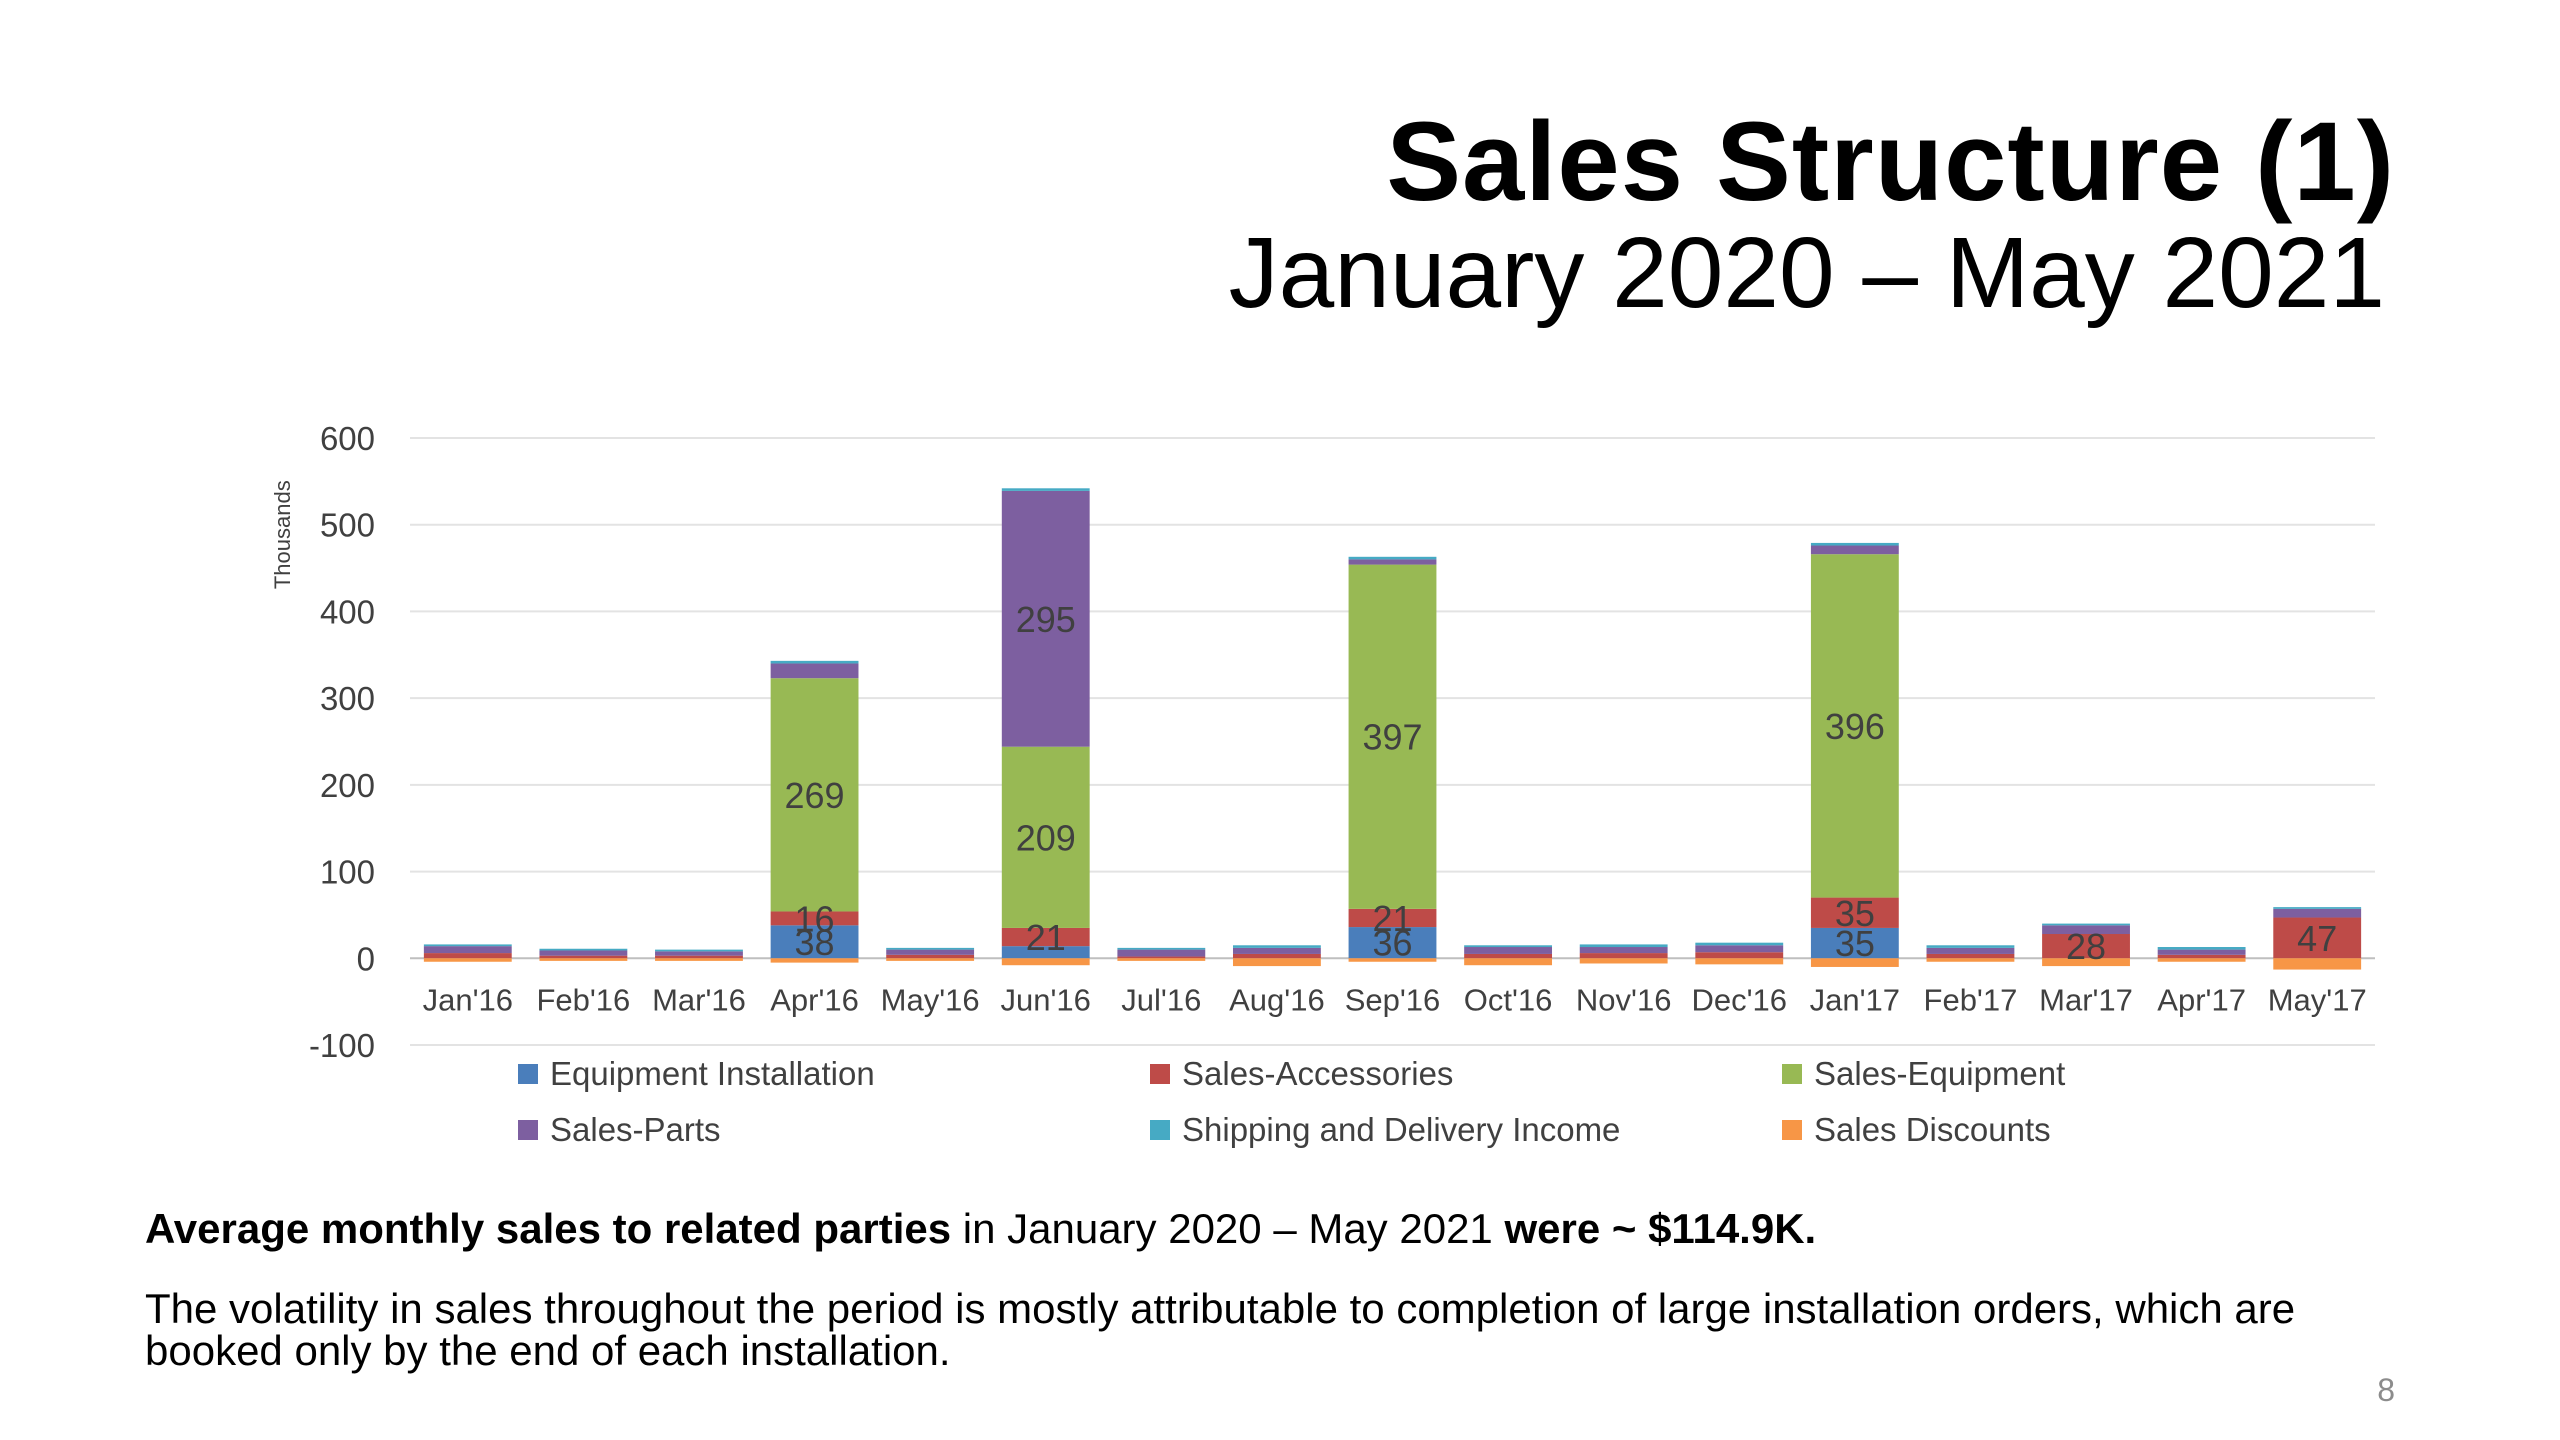 This screenshot has width=2560, height=1440. I want to click on y-tick-label: 500, so click(347, 525).